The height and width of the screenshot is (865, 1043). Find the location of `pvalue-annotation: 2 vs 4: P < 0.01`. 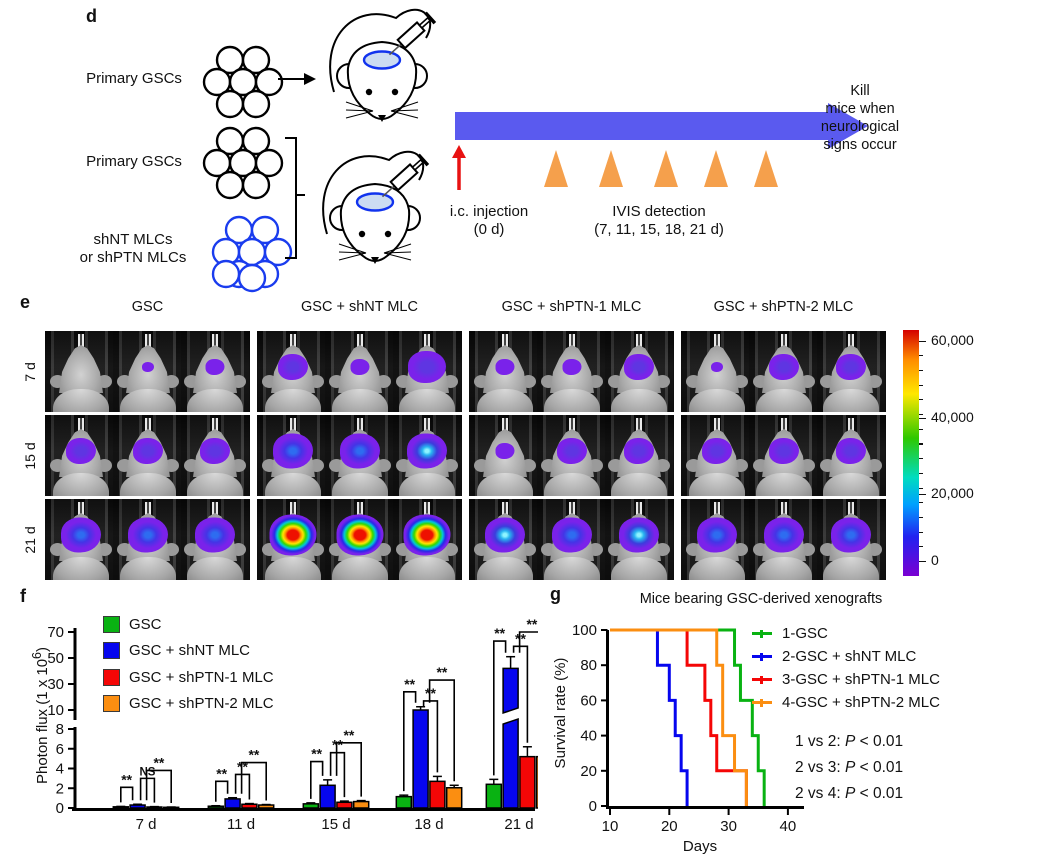

pvalue-annotation: 2 vs 4: P < 0.01 is located at coordinates (849, 798).